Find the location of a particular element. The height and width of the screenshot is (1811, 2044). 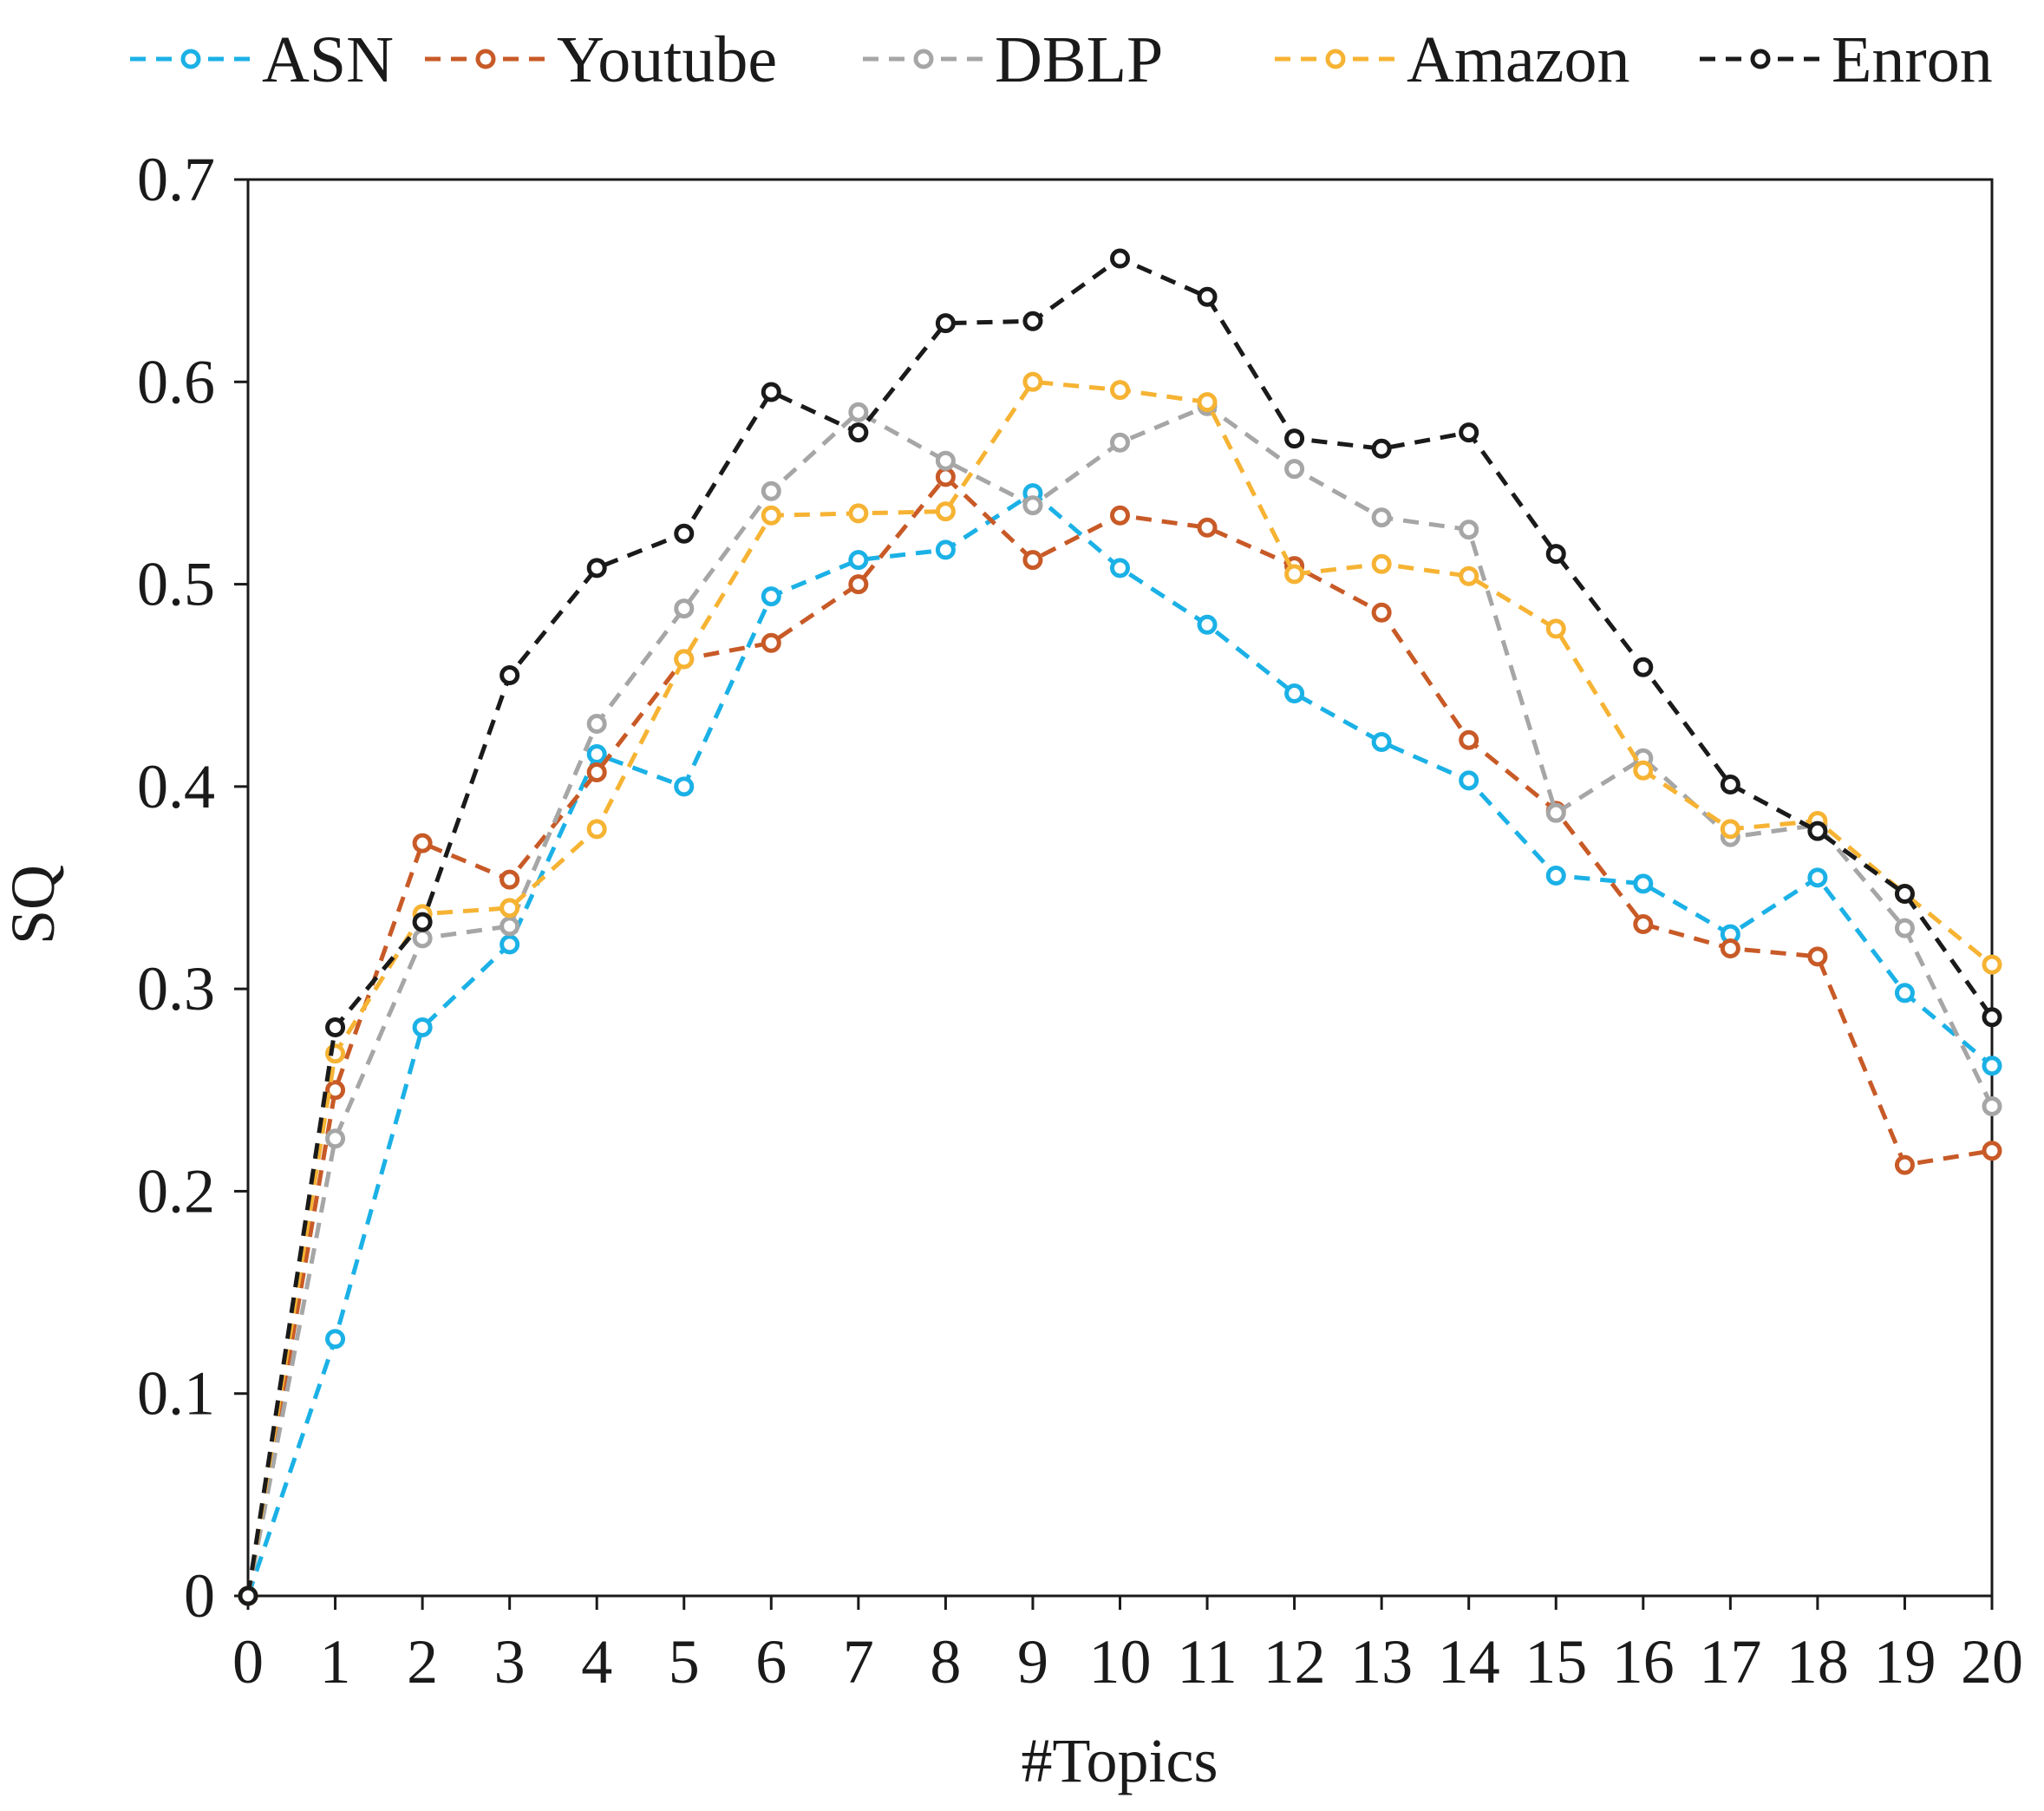

legend-label-amazon: Amazon is located at coordinates (1518, 59).